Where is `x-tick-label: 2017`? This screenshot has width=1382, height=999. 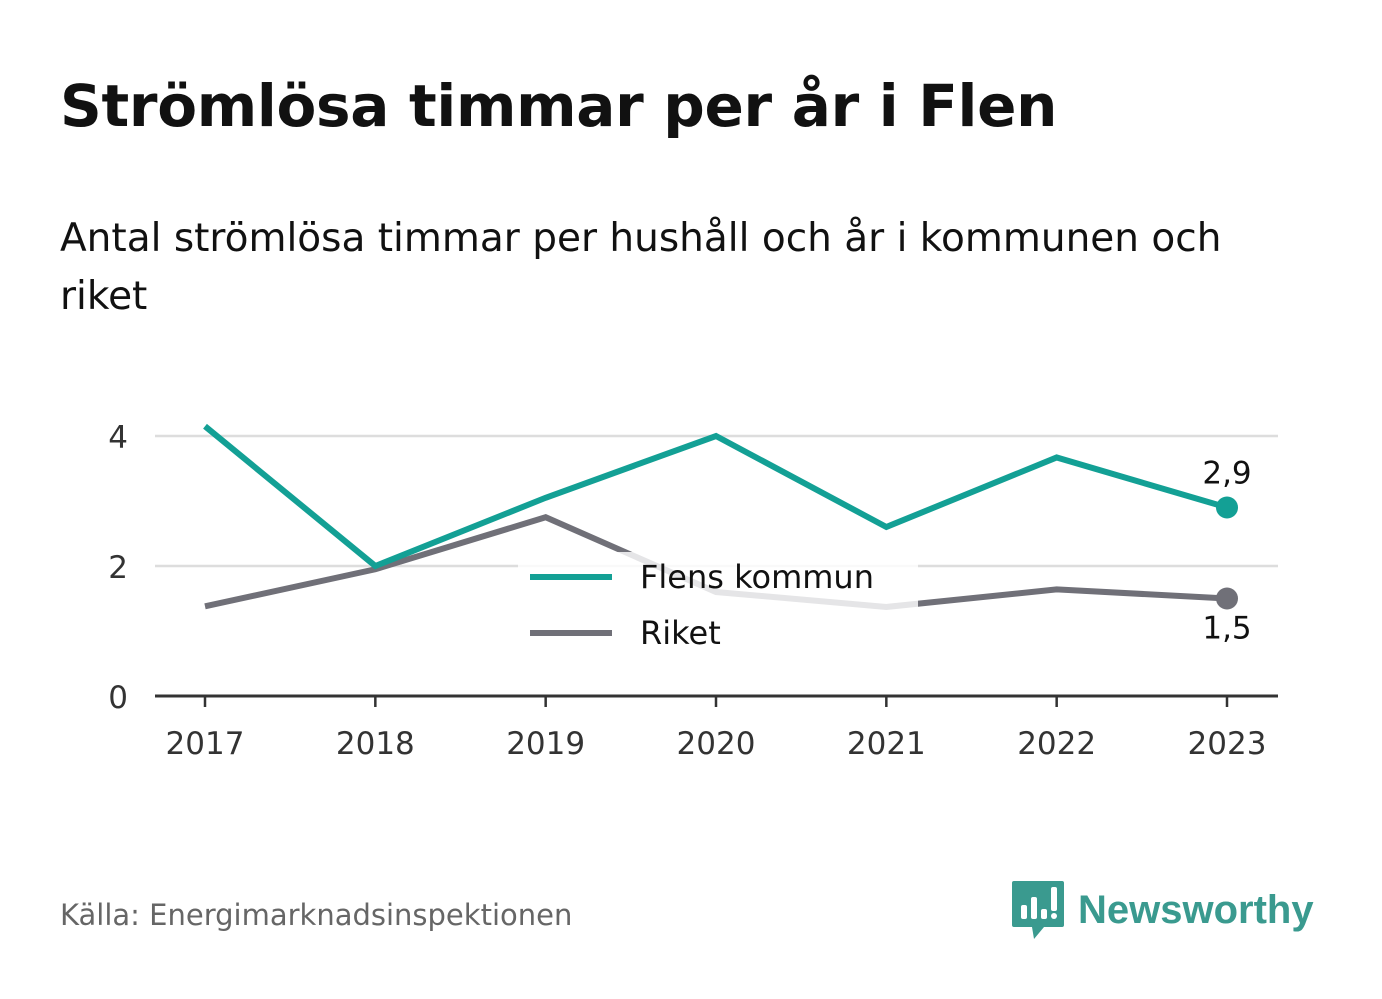
x-tick-label: 2017 is located at coordinates (205, 744).